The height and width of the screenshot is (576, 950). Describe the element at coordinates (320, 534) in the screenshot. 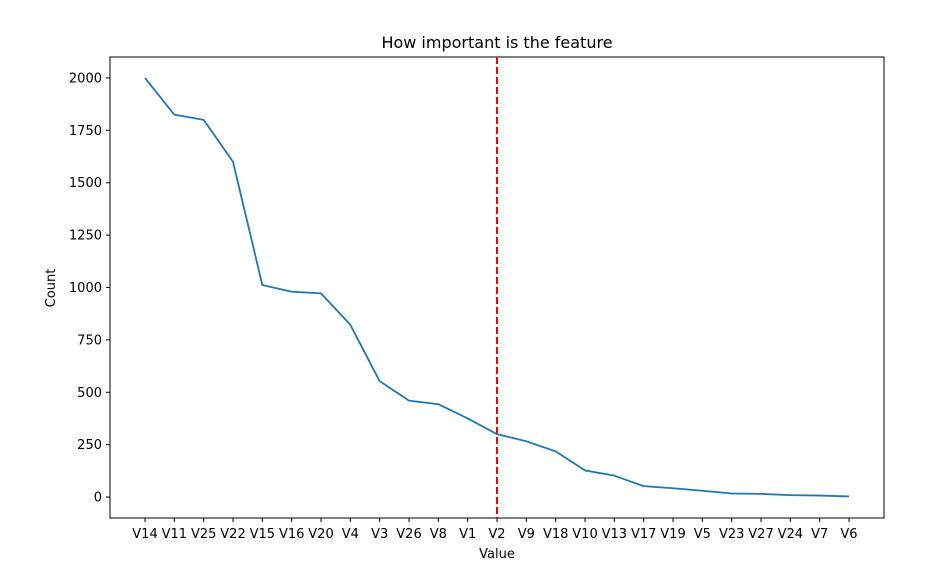

I see `x-tick-label: V20` at that location.